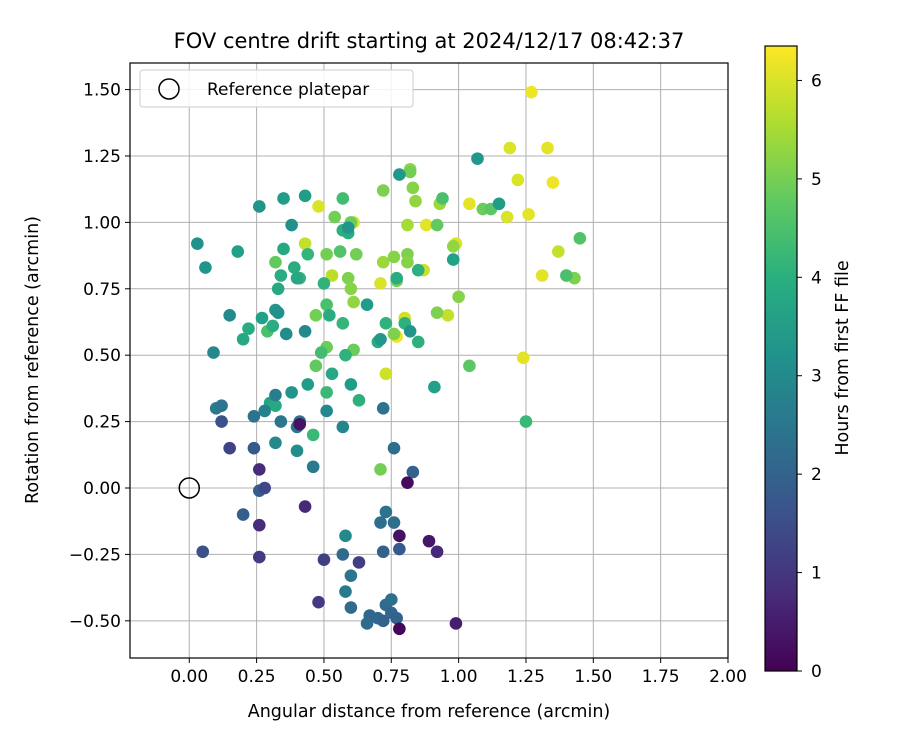  Describe the element at coordinates (189, 488) in the screenshot. I see `reference-point` at that location.